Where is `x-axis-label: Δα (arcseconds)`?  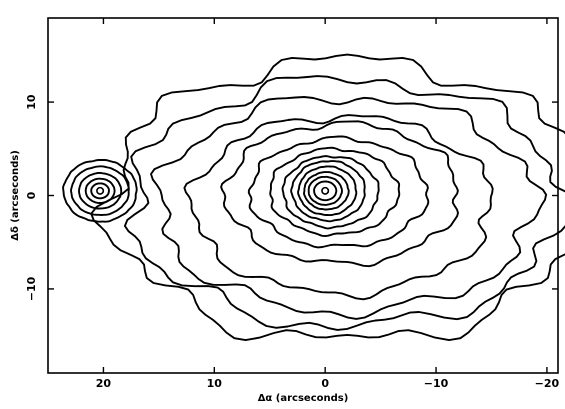 x-axis-label: Δα (arcseconds) is located at coordinates (303, 398).